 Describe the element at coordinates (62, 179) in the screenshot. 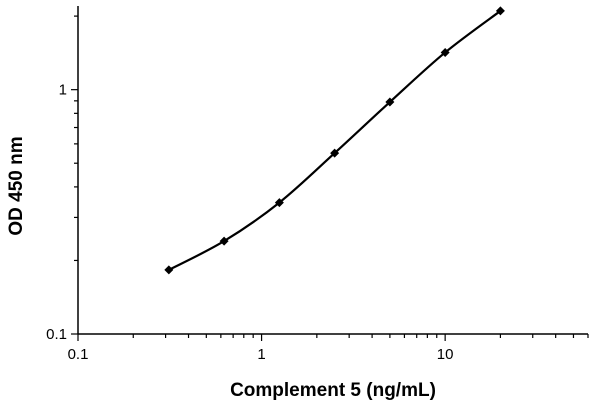

I see `y-ticks: 0.11` at that location.